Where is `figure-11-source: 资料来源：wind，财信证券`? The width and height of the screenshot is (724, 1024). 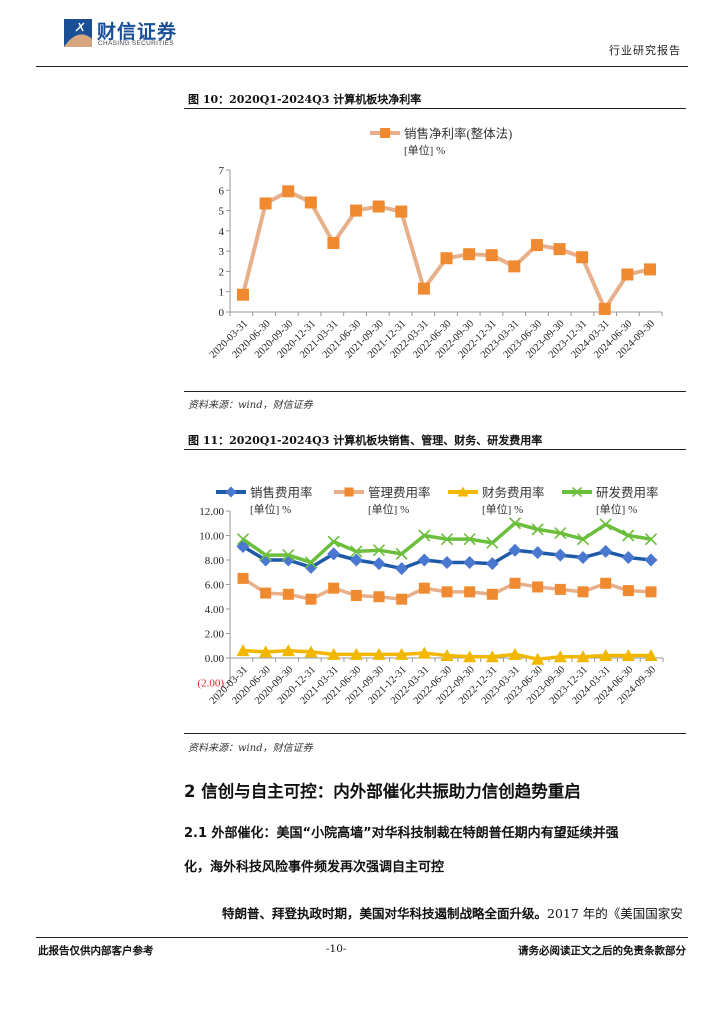
figure-11-source: 资料来源：wind，财信证券 is located at coordinates (250, 748).